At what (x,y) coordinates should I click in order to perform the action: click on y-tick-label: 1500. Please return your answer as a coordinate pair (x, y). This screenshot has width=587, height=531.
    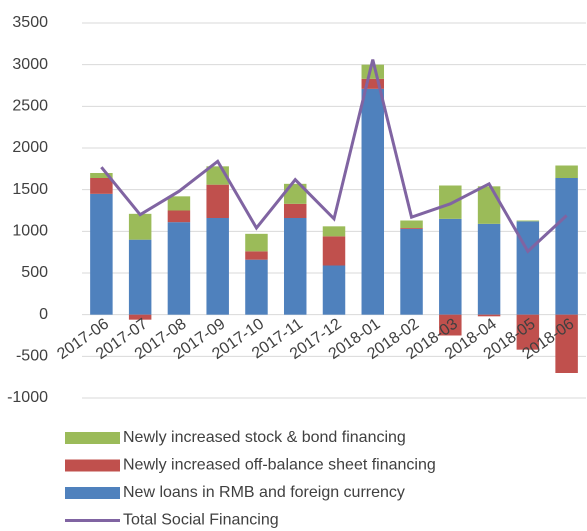
    Looking at the image, I should click on (30, 189).